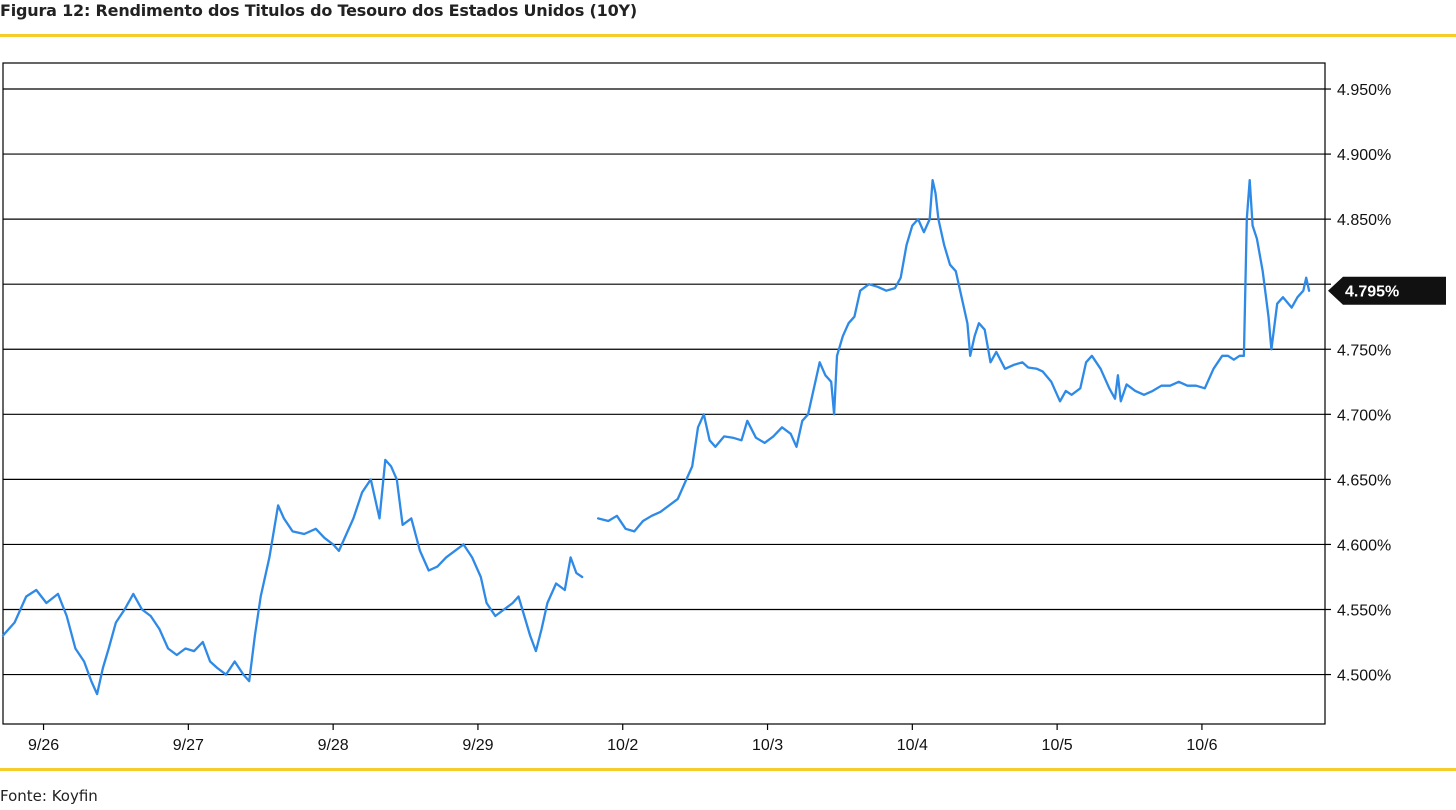 The height and width of the screenshot is (810, 1456). What do you see at coordinates (1364, 415) in the screenshot?
I see `y-tick-label: 4.700%` at bounding box center [1364, 415].